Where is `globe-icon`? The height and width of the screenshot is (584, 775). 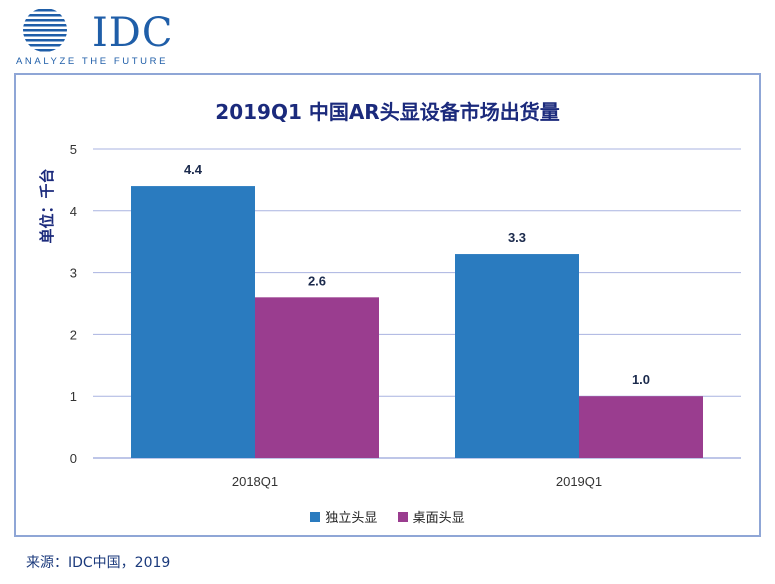 globe-icon is located at coordinates (45, 30).